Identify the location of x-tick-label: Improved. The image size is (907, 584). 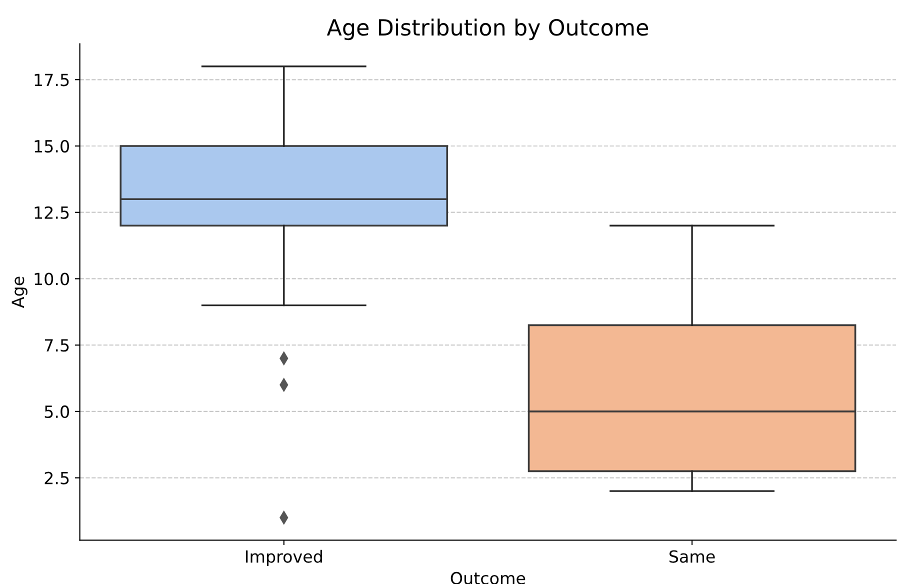
(284, 558).